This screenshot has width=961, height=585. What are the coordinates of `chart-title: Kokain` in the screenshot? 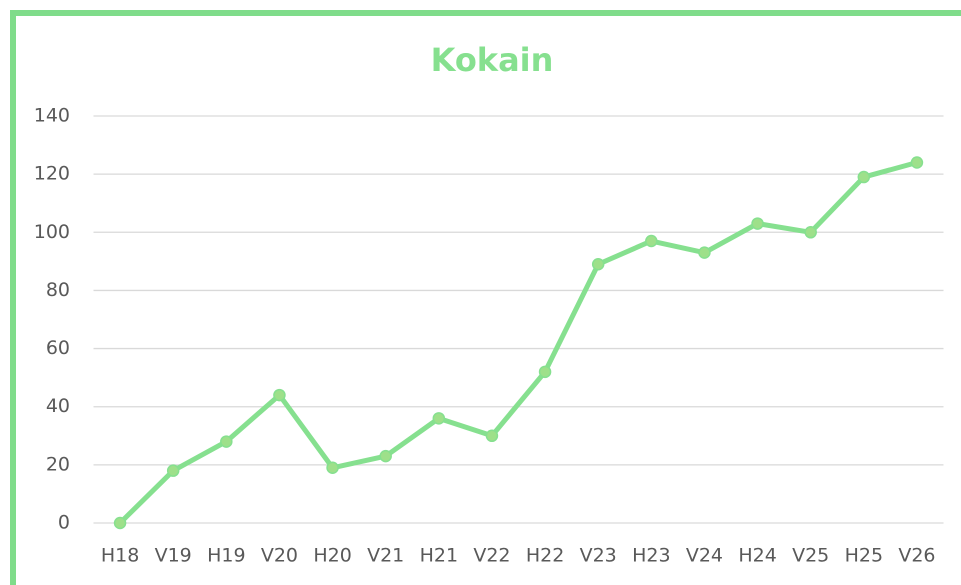 It's located at (492, 60).